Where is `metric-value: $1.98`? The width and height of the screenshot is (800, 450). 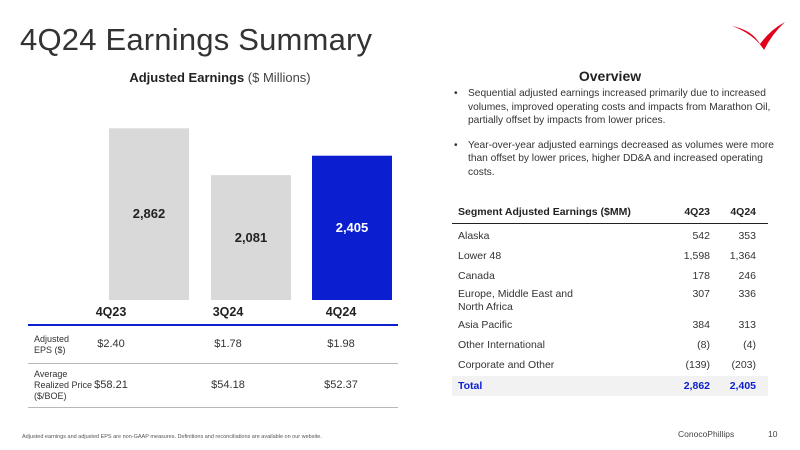 metric-value: $1.98 is located at coordinates (341, 344).